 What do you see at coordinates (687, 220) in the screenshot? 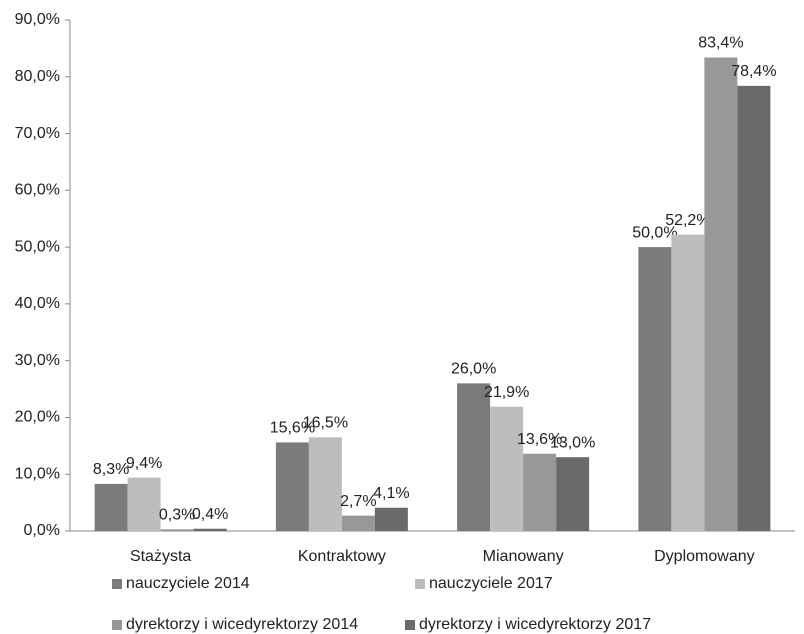
I see `value-label: 52,2%` at bounding box center [687, 220].